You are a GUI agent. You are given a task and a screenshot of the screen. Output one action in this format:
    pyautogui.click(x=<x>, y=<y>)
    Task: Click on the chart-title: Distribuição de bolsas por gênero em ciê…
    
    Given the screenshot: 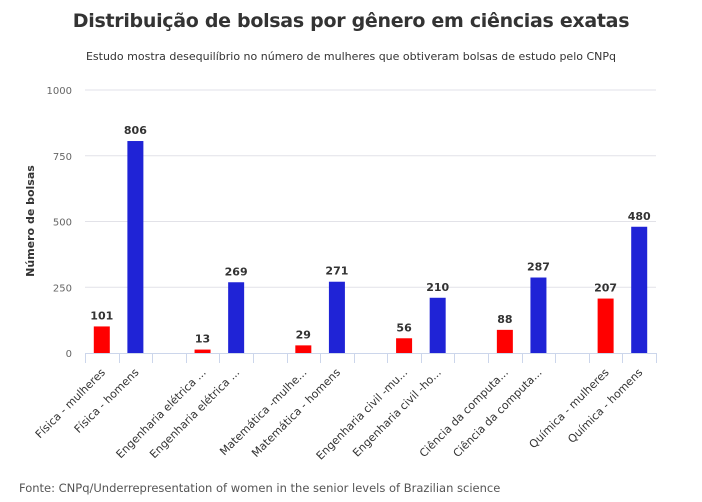 What is the action you would take?
    pyautogui.click(x=351, y=21)
    